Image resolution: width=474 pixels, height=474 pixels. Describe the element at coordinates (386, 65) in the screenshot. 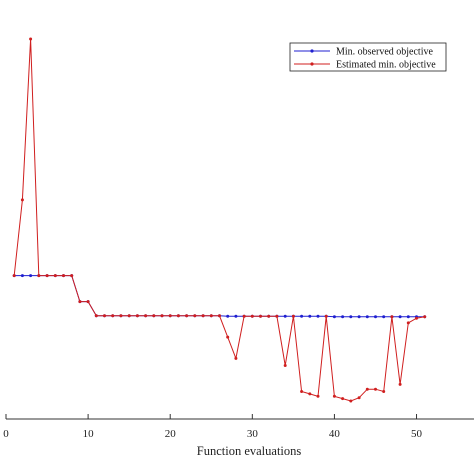

I see `legend-label-estimated: Estimated min. objective` at that location.